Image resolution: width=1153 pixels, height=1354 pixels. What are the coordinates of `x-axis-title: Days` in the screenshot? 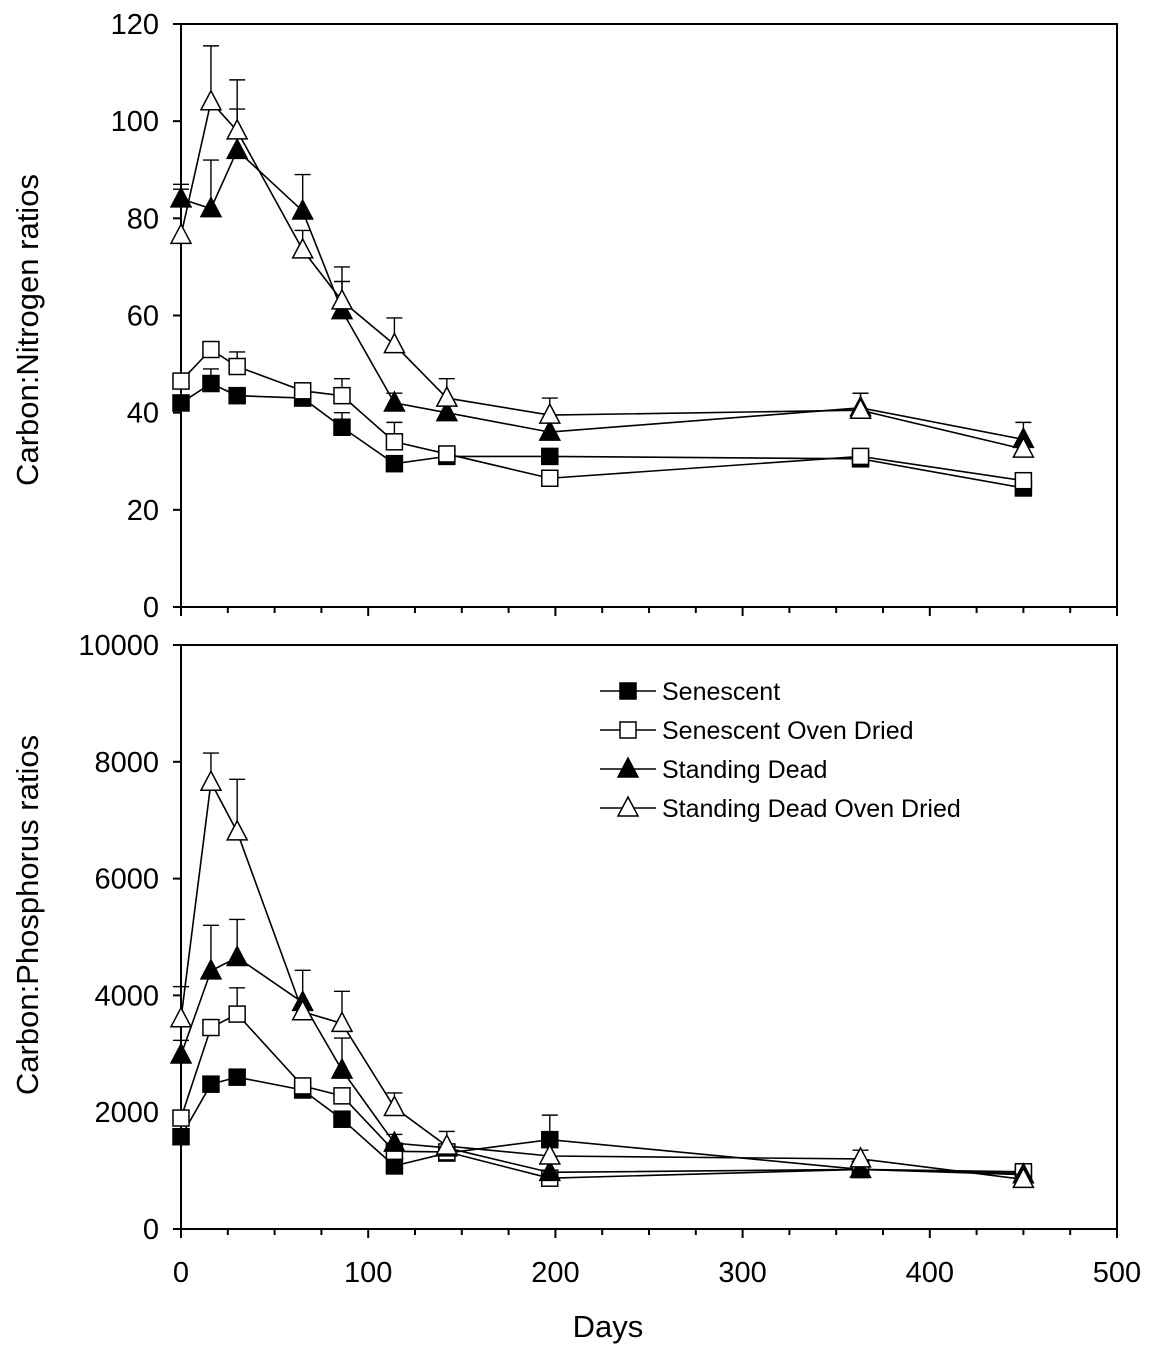 It's located at (608, 1326).